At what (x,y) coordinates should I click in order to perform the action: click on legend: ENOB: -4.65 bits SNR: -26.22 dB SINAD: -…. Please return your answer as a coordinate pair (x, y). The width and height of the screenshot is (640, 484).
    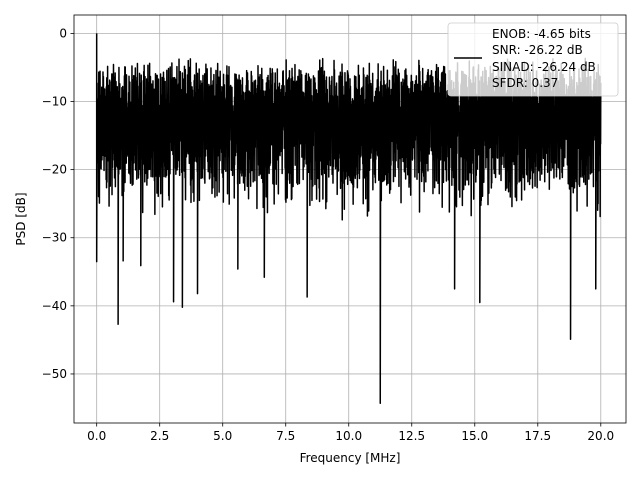
    Looking at the image, I should click on (533, 59).